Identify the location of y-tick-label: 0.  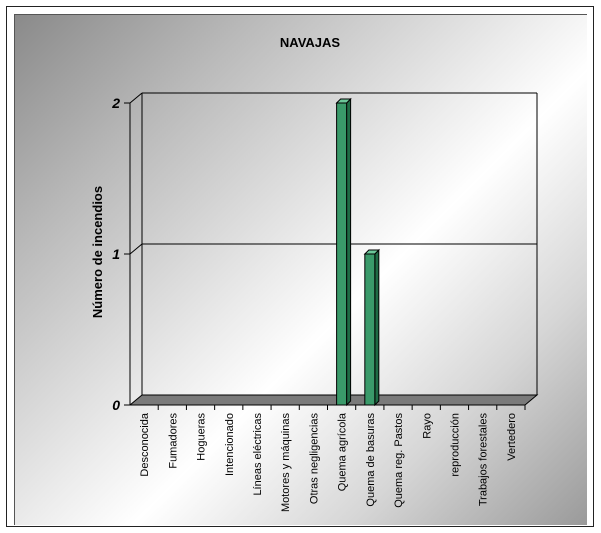
(116, 405).